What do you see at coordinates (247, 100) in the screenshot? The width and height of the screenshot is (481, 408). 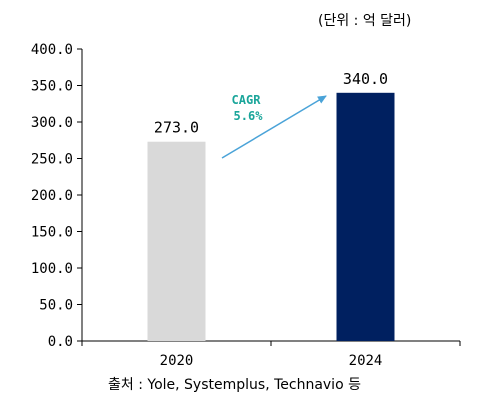 I see `cagr-label: CAGR` at bounding box center [247, 100].